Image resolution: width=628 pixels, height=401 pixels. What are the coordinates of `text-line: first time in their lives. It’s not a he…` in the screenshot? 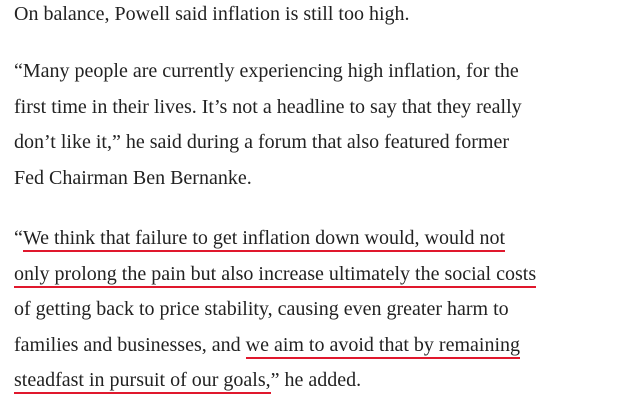 It's located at (268, 108).